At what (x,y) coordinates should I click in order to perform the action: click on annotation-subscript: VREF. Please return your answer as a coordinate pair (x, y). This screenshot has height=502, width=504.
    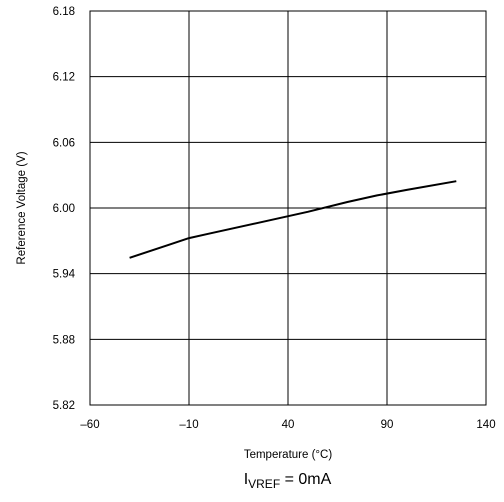
    Looking at the image, I should click on (264, 484).